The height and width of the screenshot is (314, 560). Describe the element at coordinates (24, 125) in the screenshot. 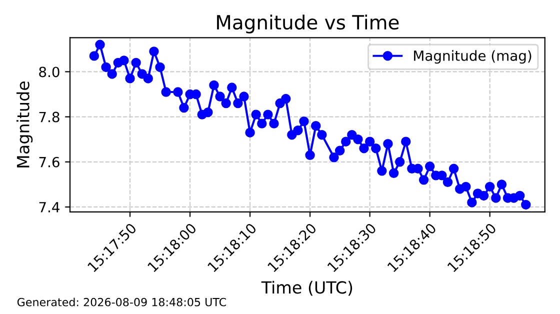

I see `y-axis-title: Magnitude` at that location.